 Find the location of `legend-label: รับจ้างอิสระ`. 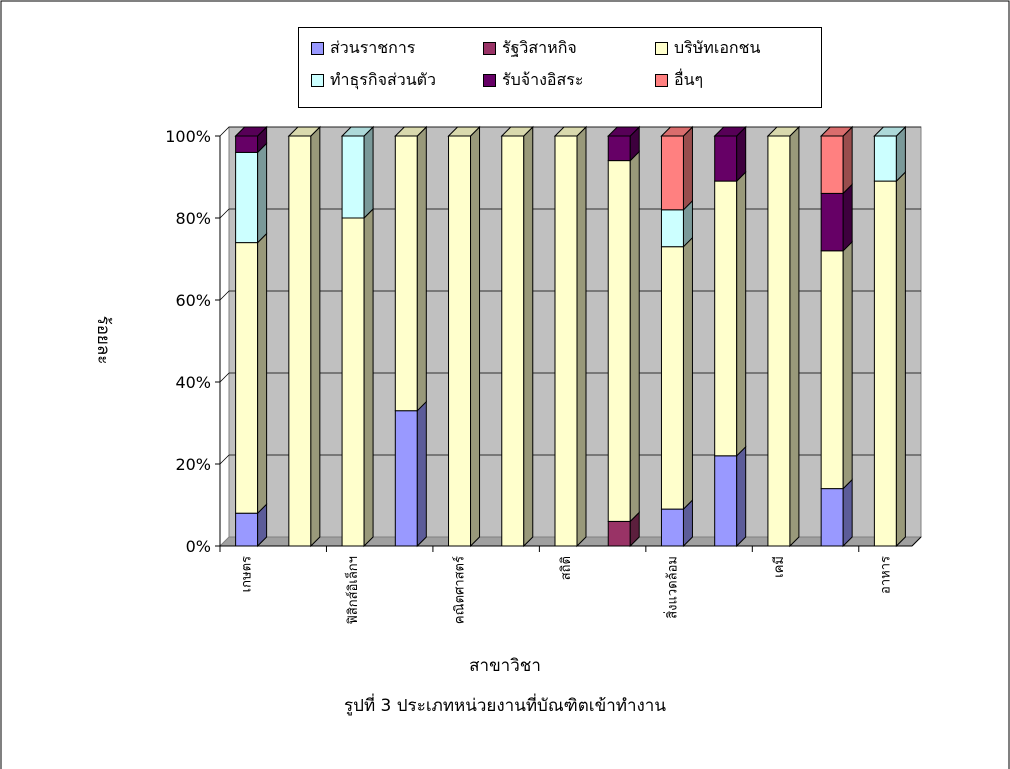

legend-label: รับจ้างอิสระ is located at coordinates (543, 79).